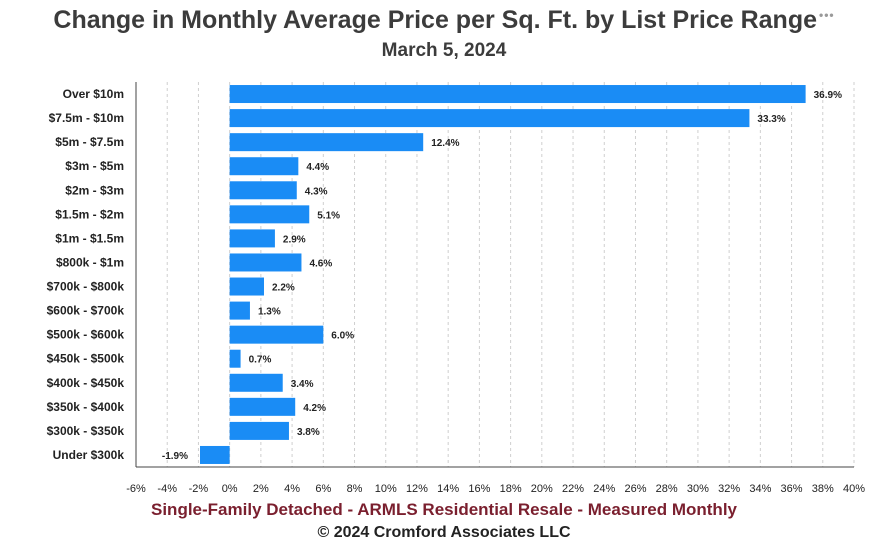 This screenshot has height=547, width=888. Describe the element at coordinates (667, 489) in the screenshot. I see `x-tick-label: 28%` at that location.